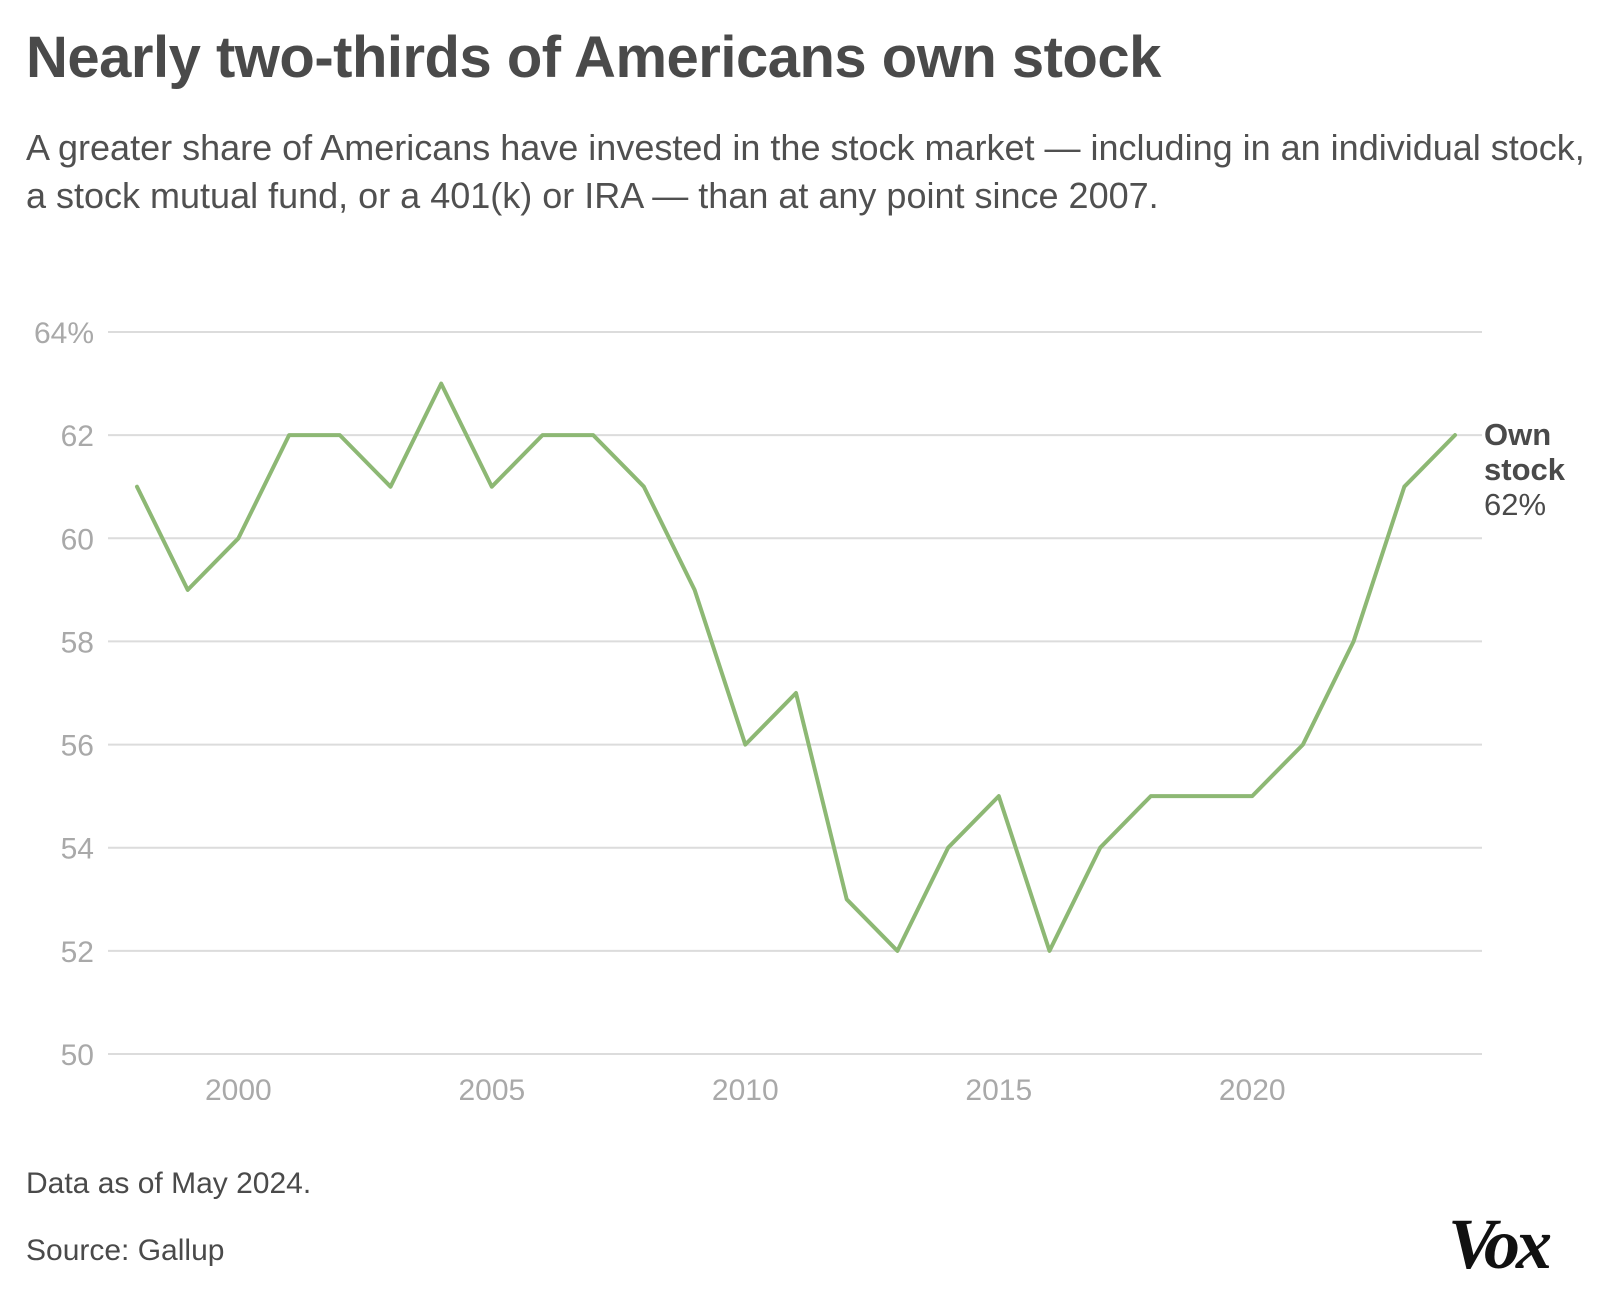 Image resolution: width=1600 pixels, height=1311 pixels. I want to click on y-tick-label-58: 58, so click(77, 642).